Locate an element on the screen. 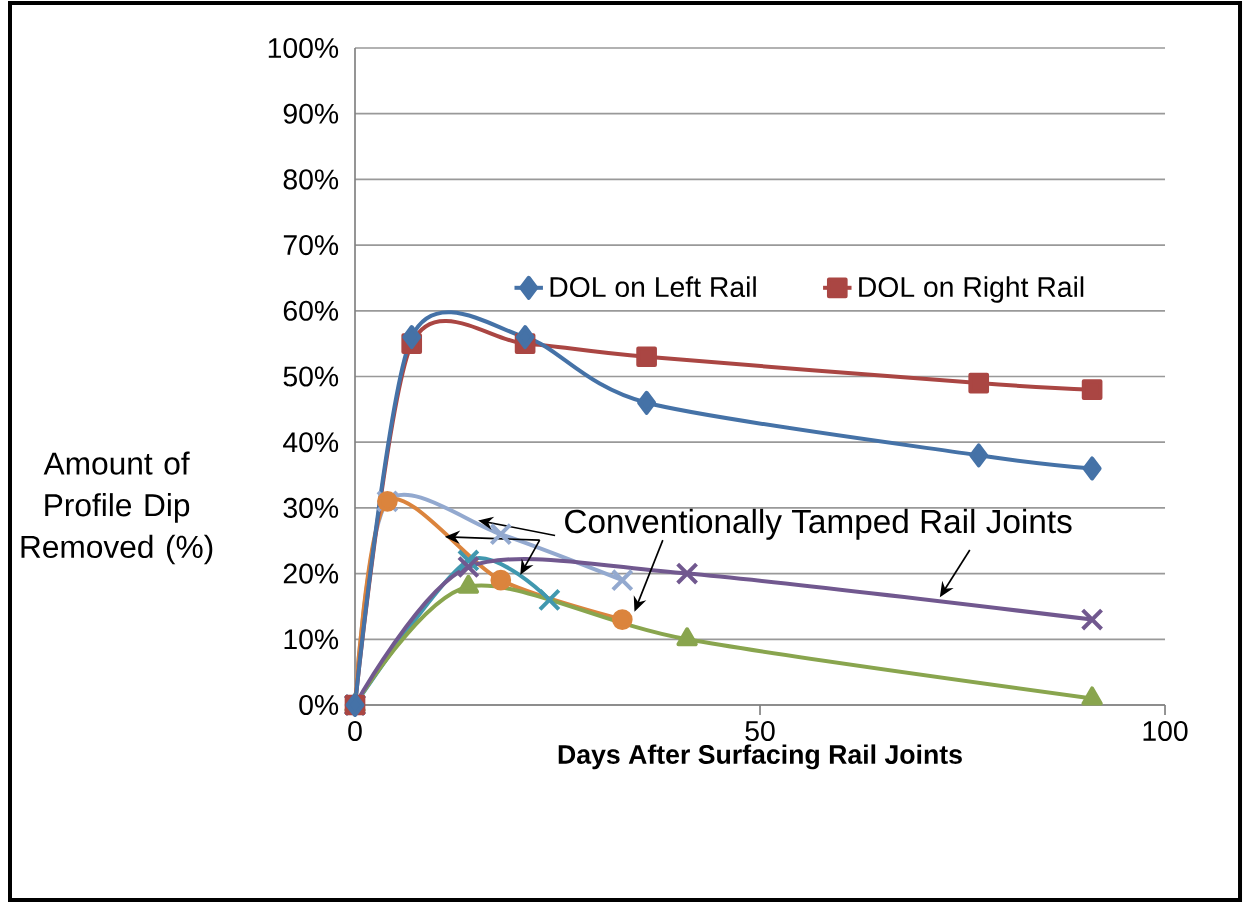  y-tick-label: 50% is located at coordinates (311, 376).